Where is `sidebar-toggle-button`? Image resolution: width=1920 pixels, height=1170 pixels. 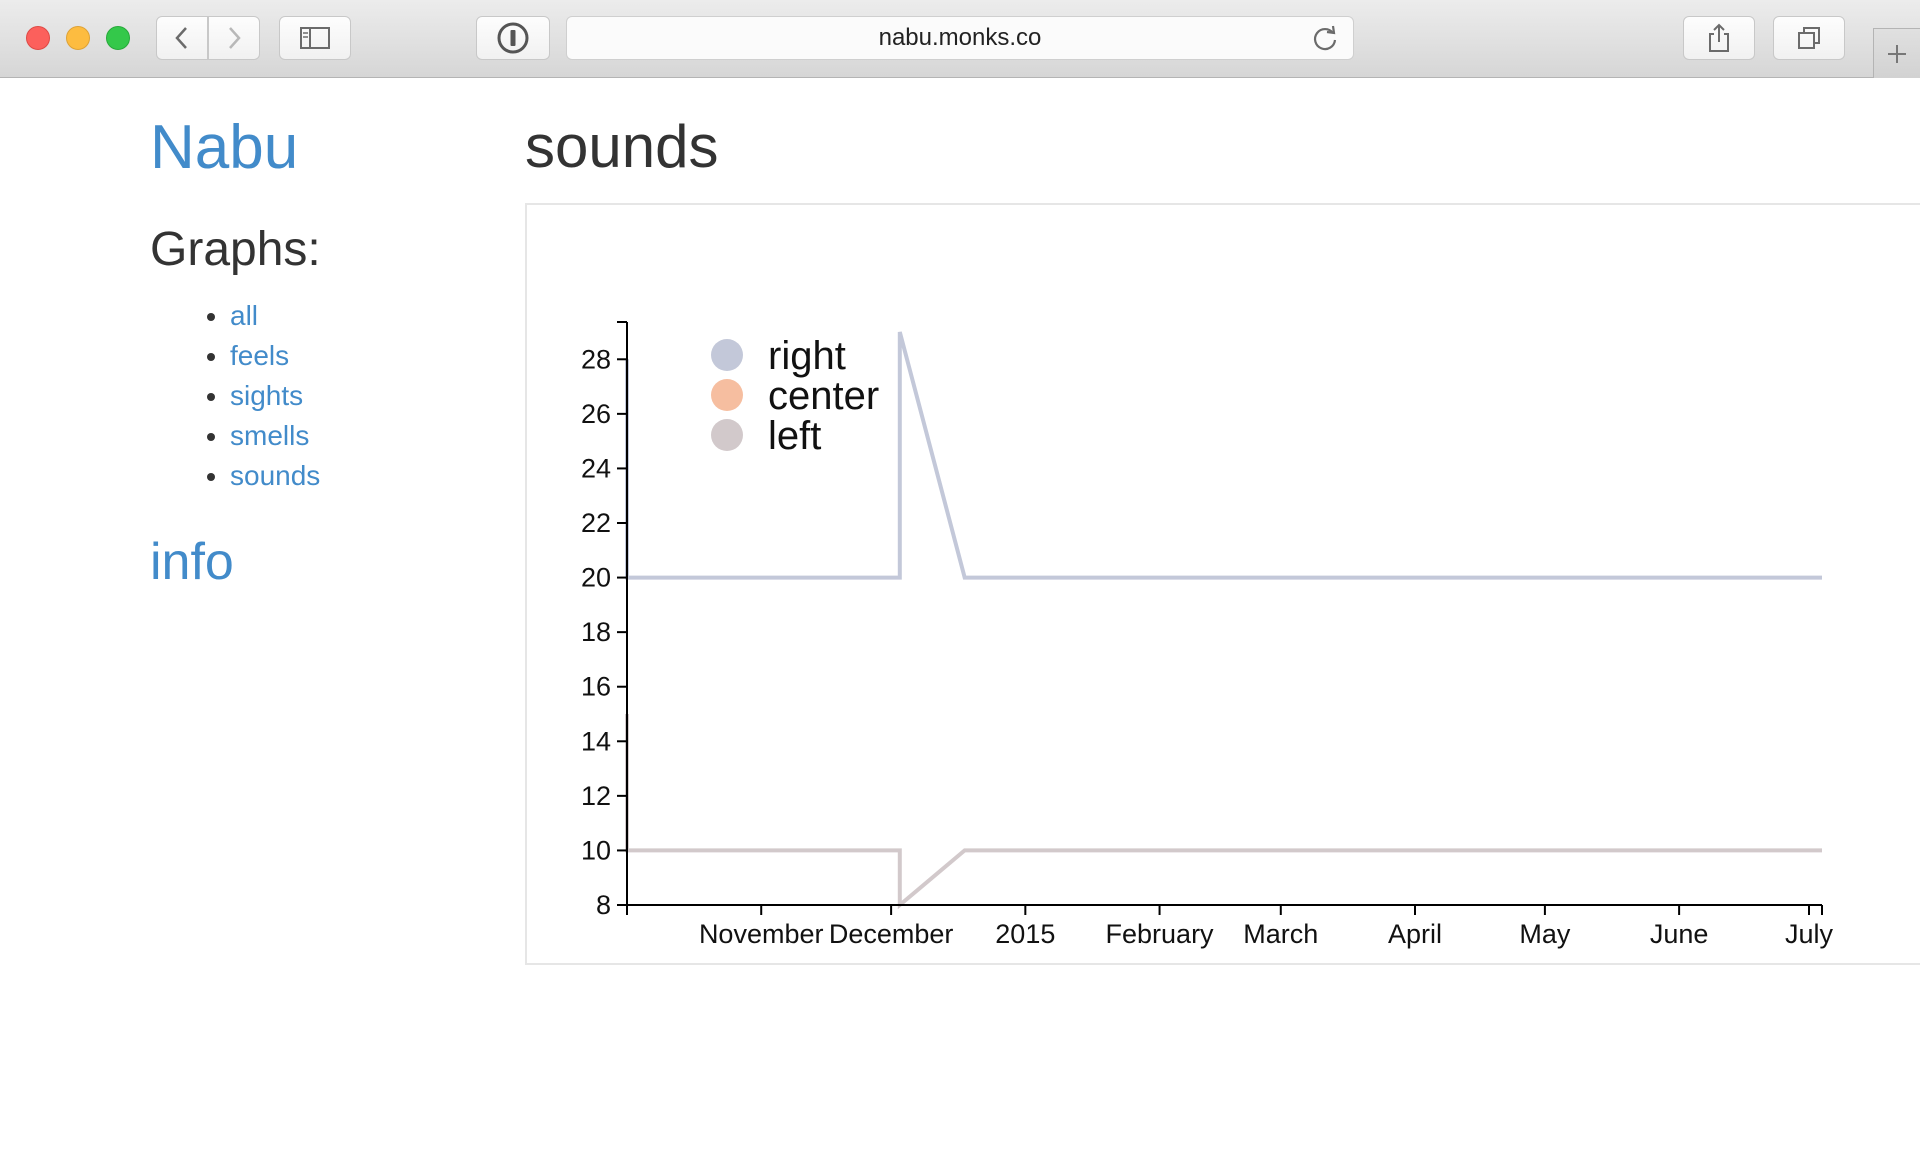
sidebar-toggle-button is located at coordinates (315, 38).